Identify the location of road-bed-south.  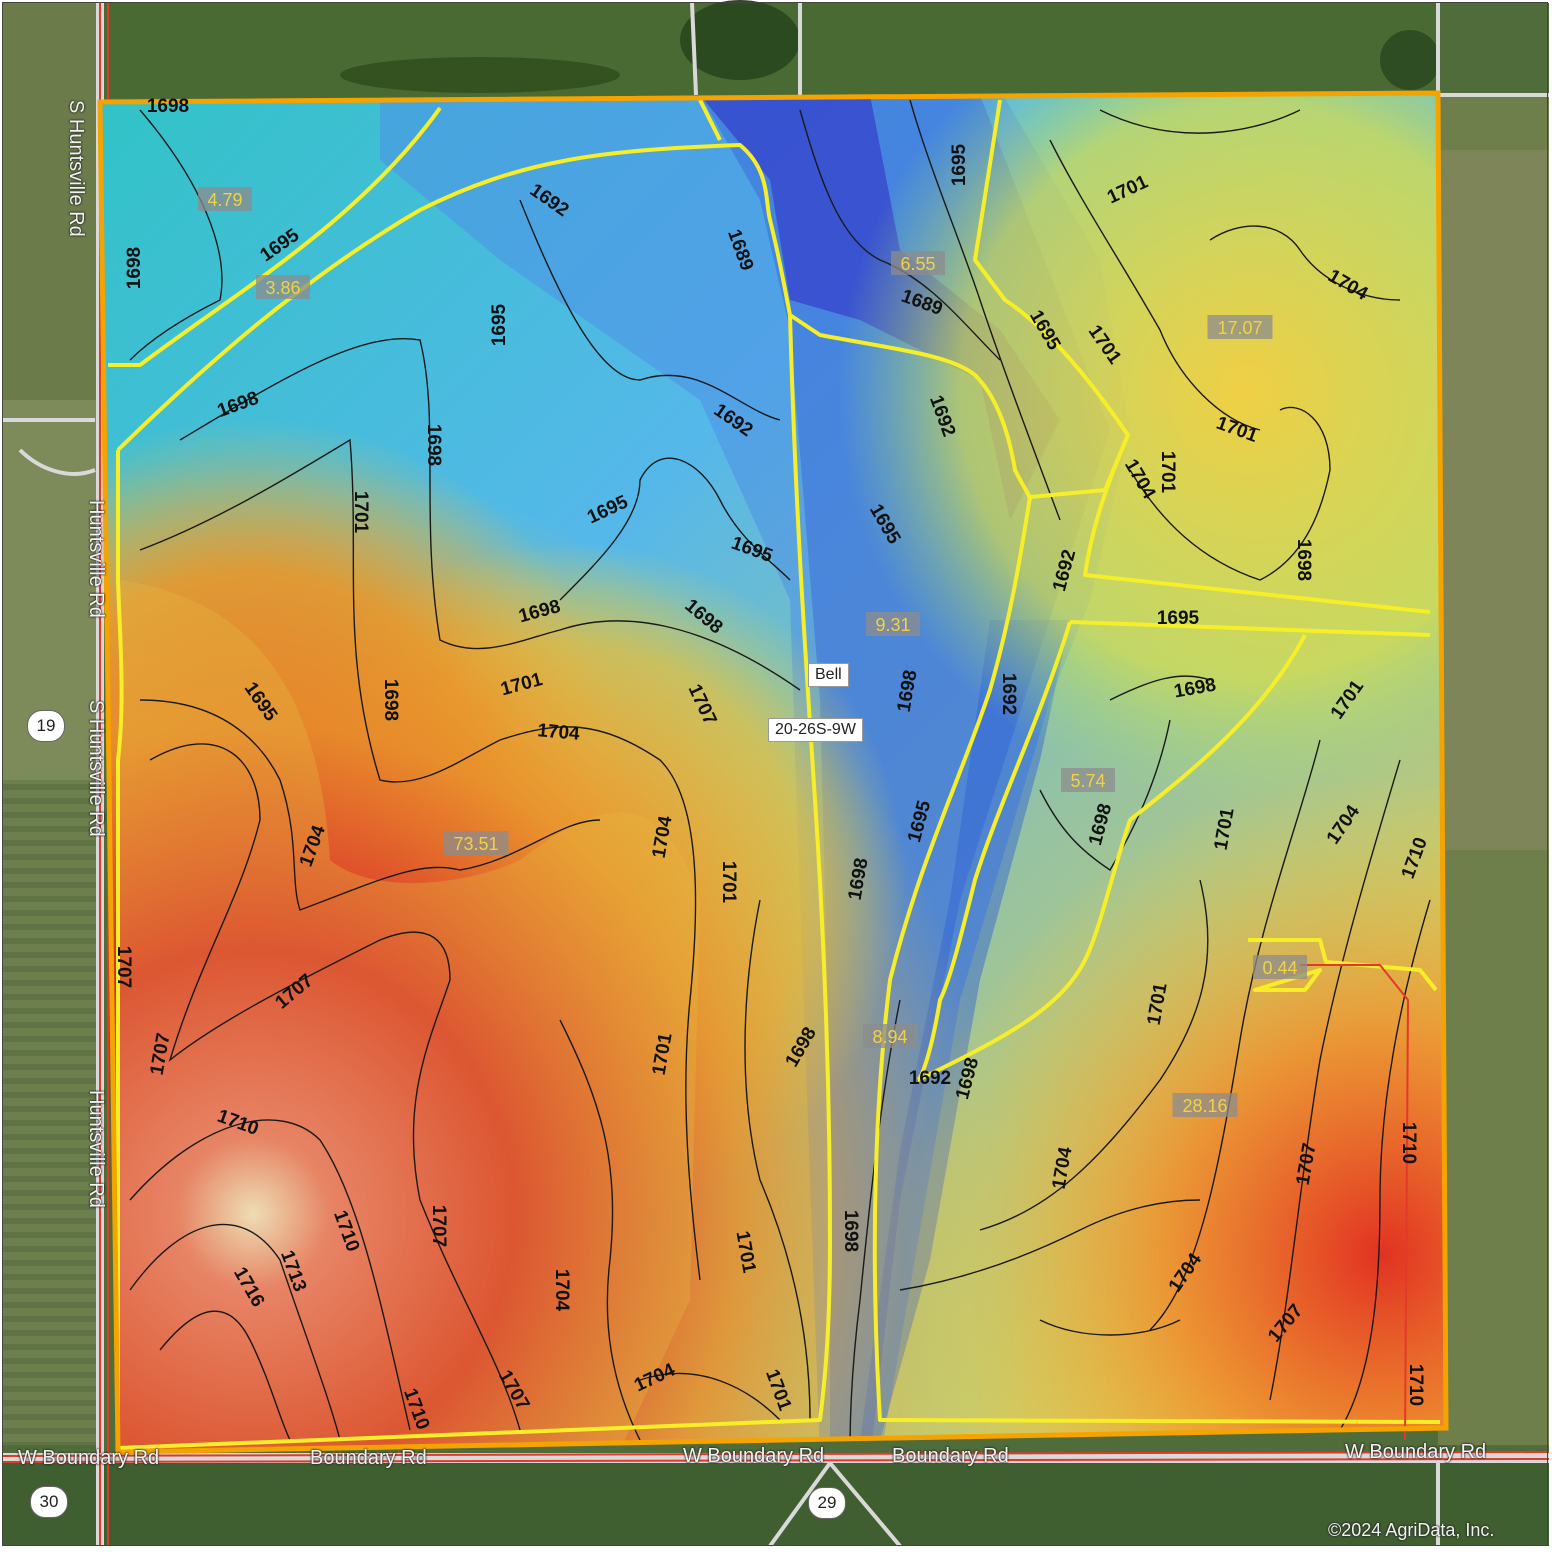
(776, 1458).